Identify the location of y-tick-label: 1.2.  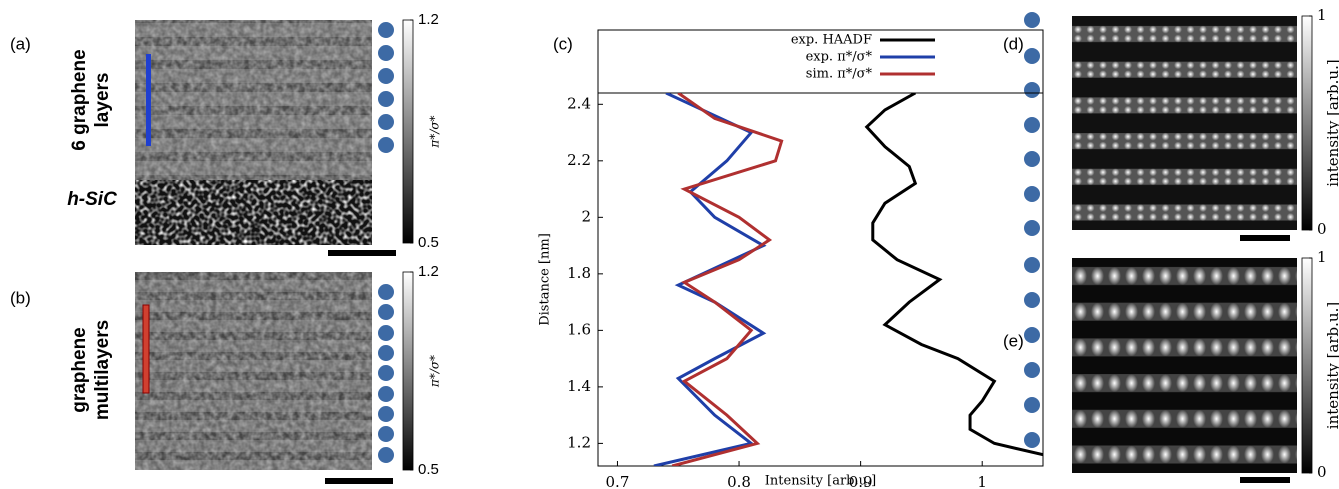
(579, 442).